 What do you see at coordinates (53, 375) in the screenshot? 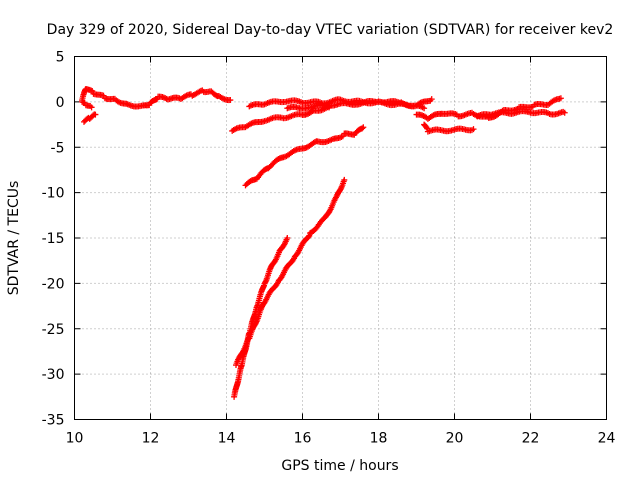
I see `y-tick-label: -30` at bounding box center [53, 375].